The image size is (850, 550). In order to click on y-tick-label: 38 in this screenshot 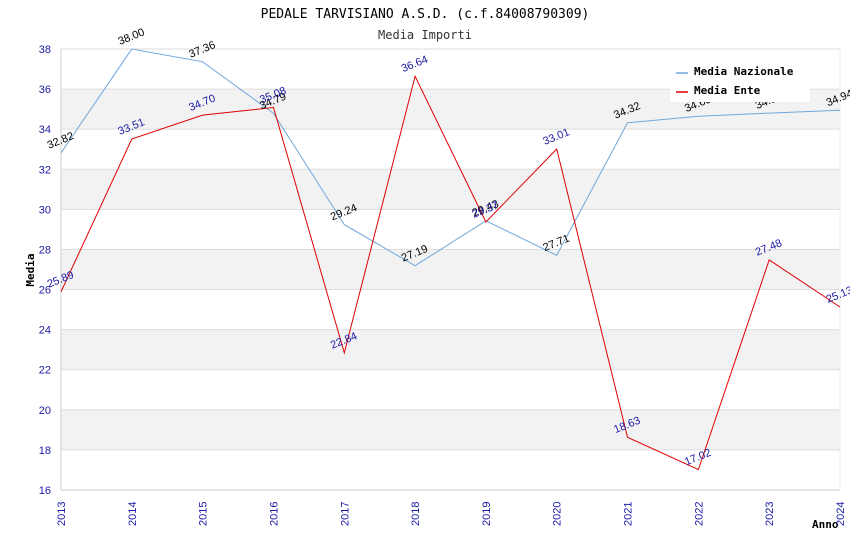, I will do `click(45, 50)`.